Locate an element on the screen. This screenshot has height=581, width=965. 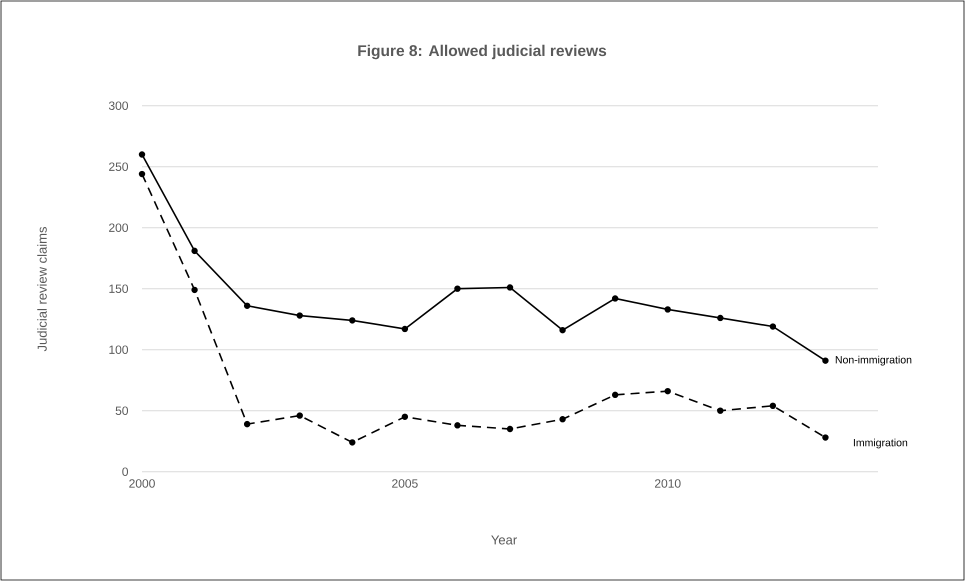
text: Immigration is located at coordinates (881, 443).